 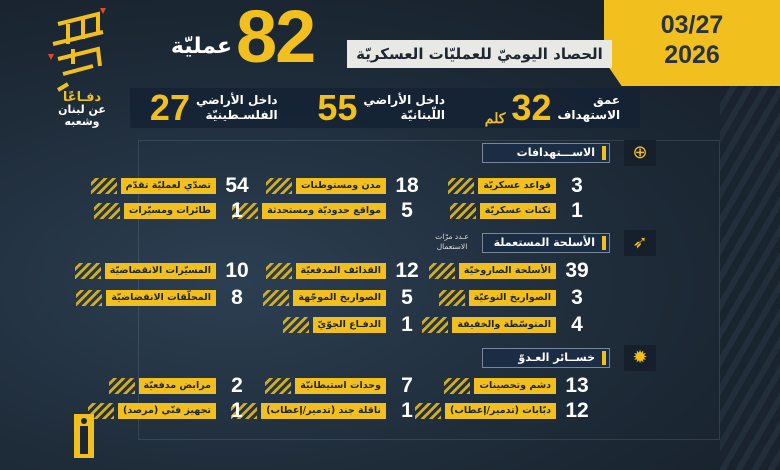 I want to click on stat-lebanon: داخل الأراضي اللّبنانيّة 55, so click(x=381, y=108).